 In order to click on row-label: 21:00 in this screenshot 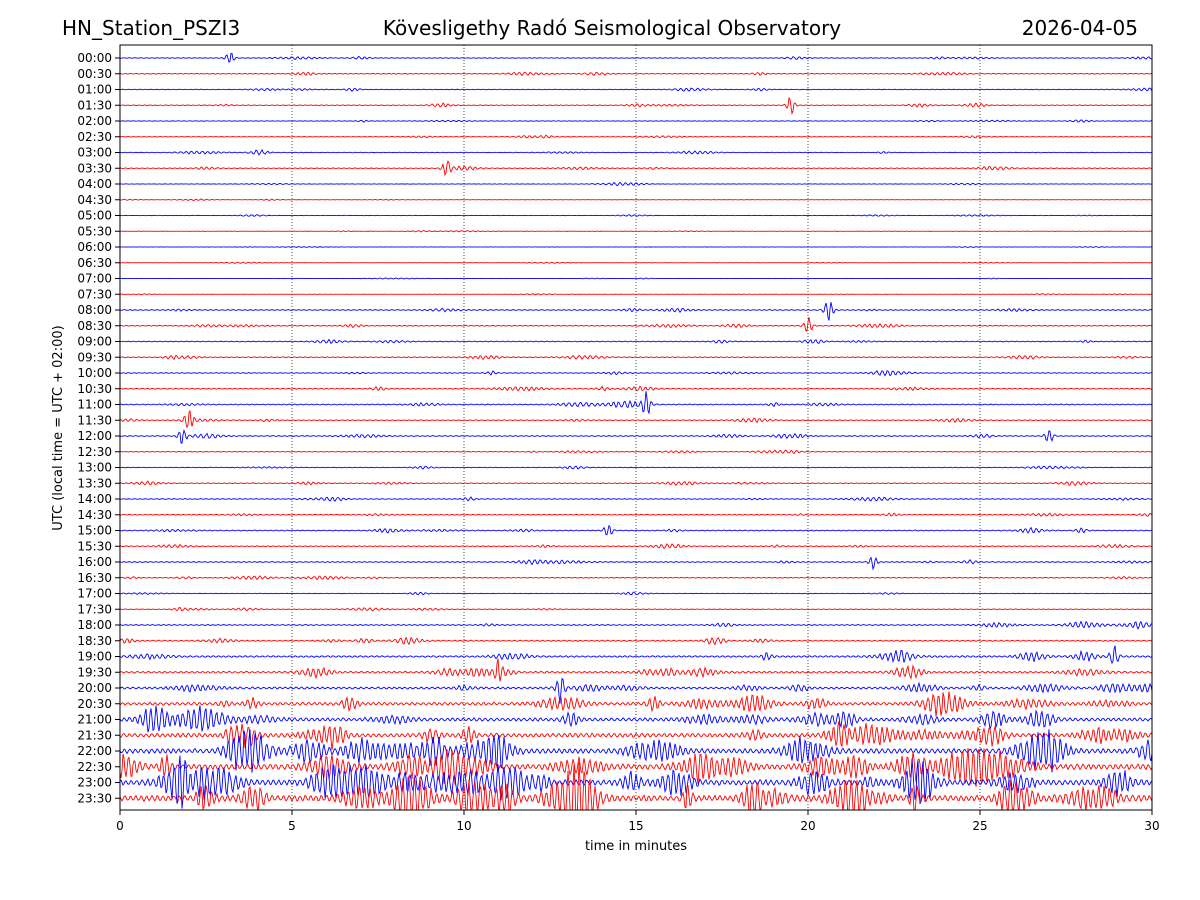, I will do `click(94, 720)`.